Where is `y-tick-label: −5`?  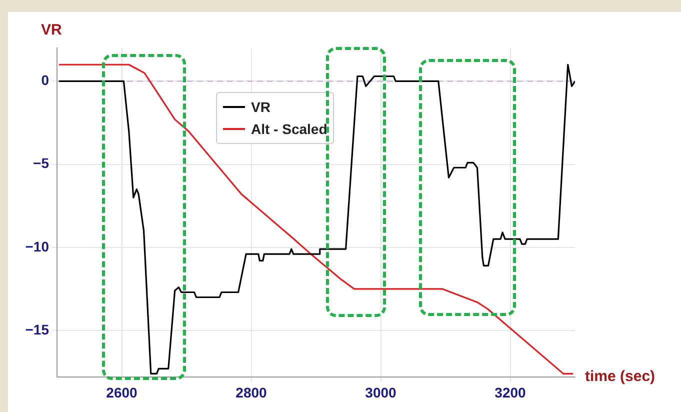
y-tick-label: −5 is located at coordinates (41, 163).